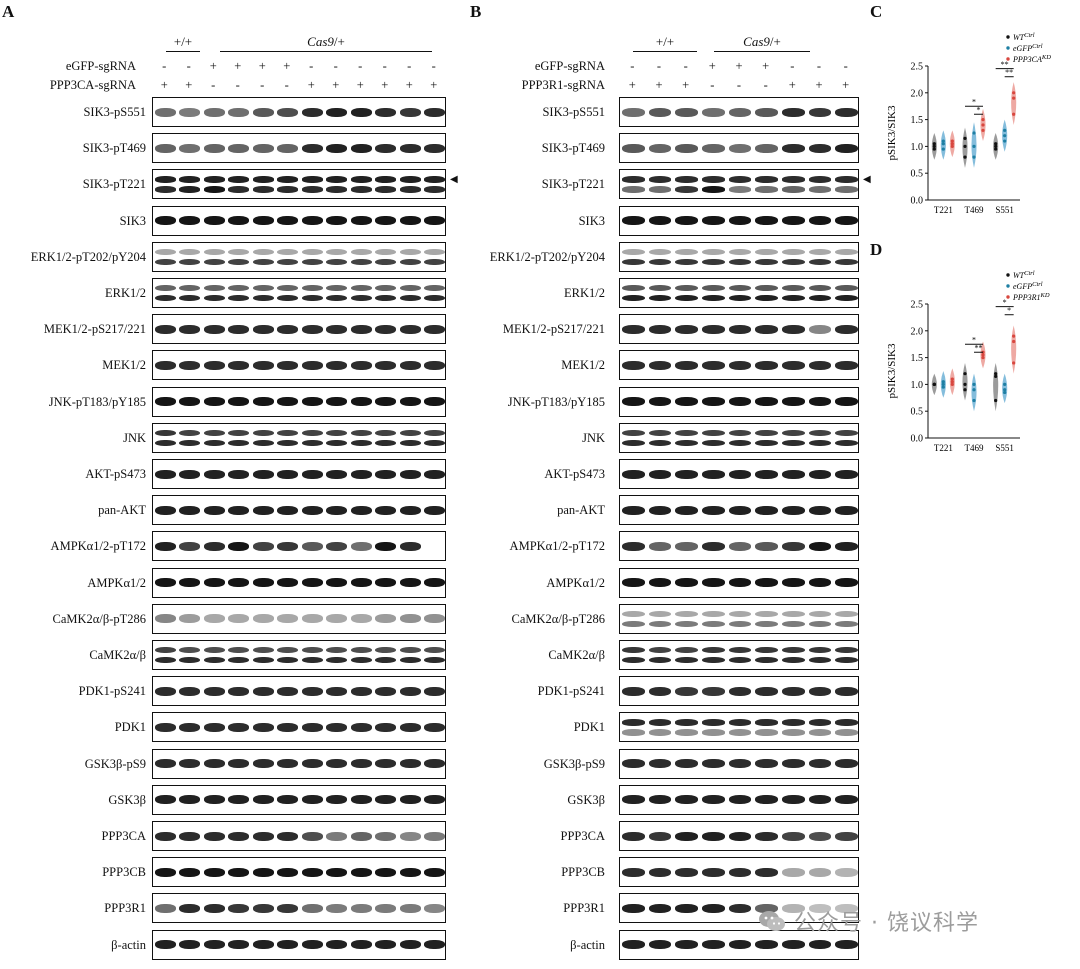 Image resolution: width=1080 pixels, height=969 pixels. What do you see at coordinates (112, 691) in the screenshot?
I see `blot-label: PDK1-pS241` at bounding box center [112, 691].